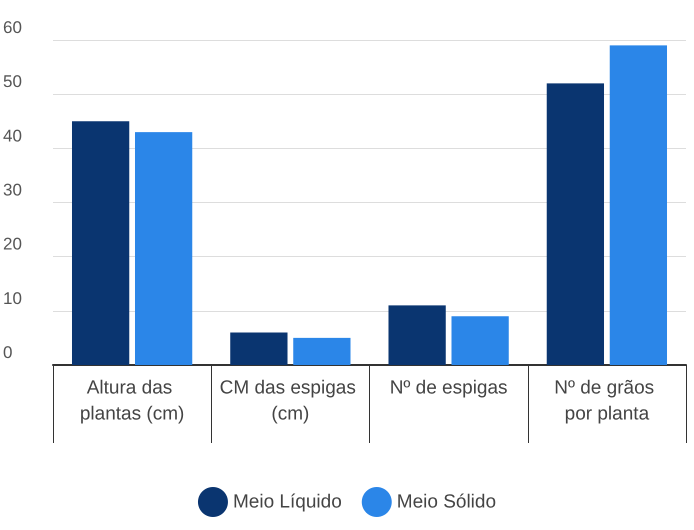  Describe the element at coordinates (12, 244) in the screenshot. I see `y-tick-label: 20` at that location.